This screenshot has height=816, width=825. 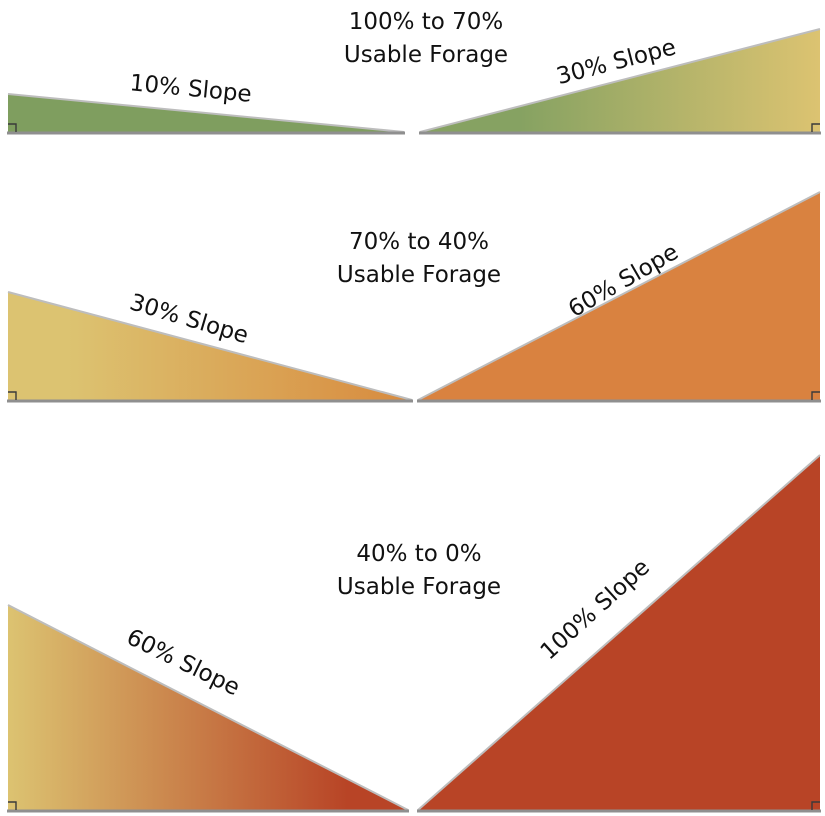 What do you see at coordinates (418, 554) in the screenshot?
I see `row-3-forage-line1: 40% to 0%` at bounding box center [418, 554].